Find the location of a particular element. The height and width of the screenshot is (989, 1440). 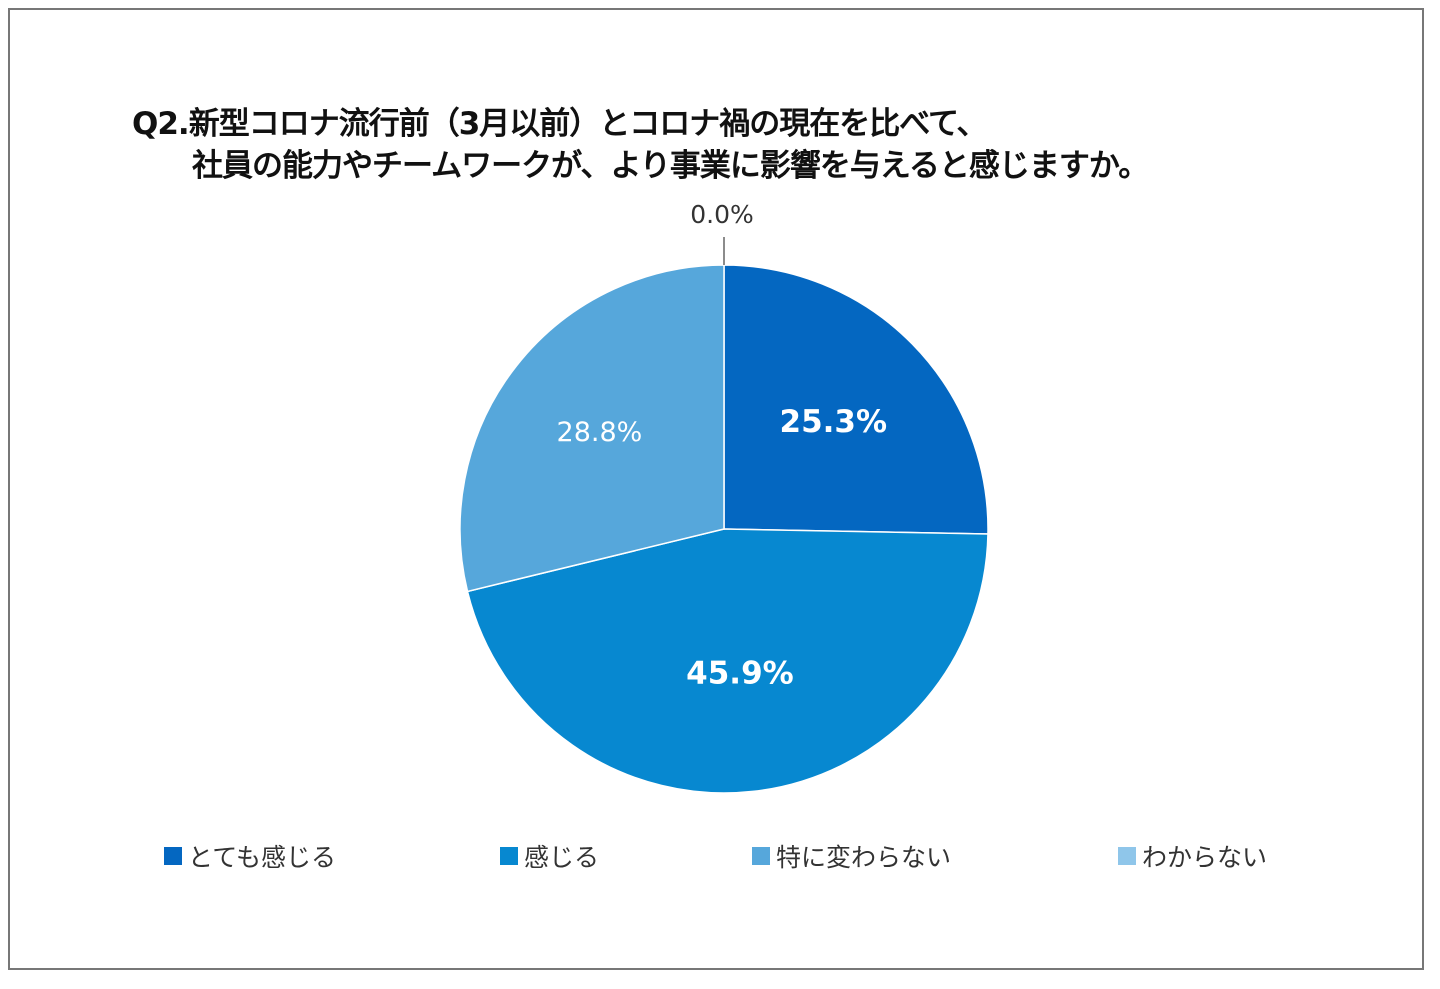

legend-item-1: 感じる is located at coordinates (549, 856).